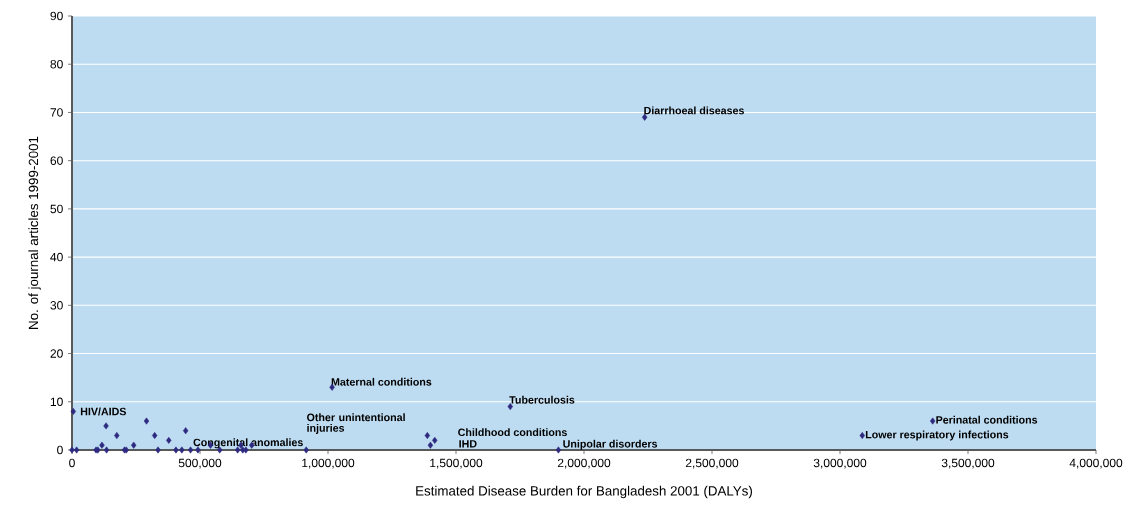  What do you see at coordinates (968, 463) in the screenshot?
I see `x-tick-label: 3,500,000` at bounding box center [968, 463].